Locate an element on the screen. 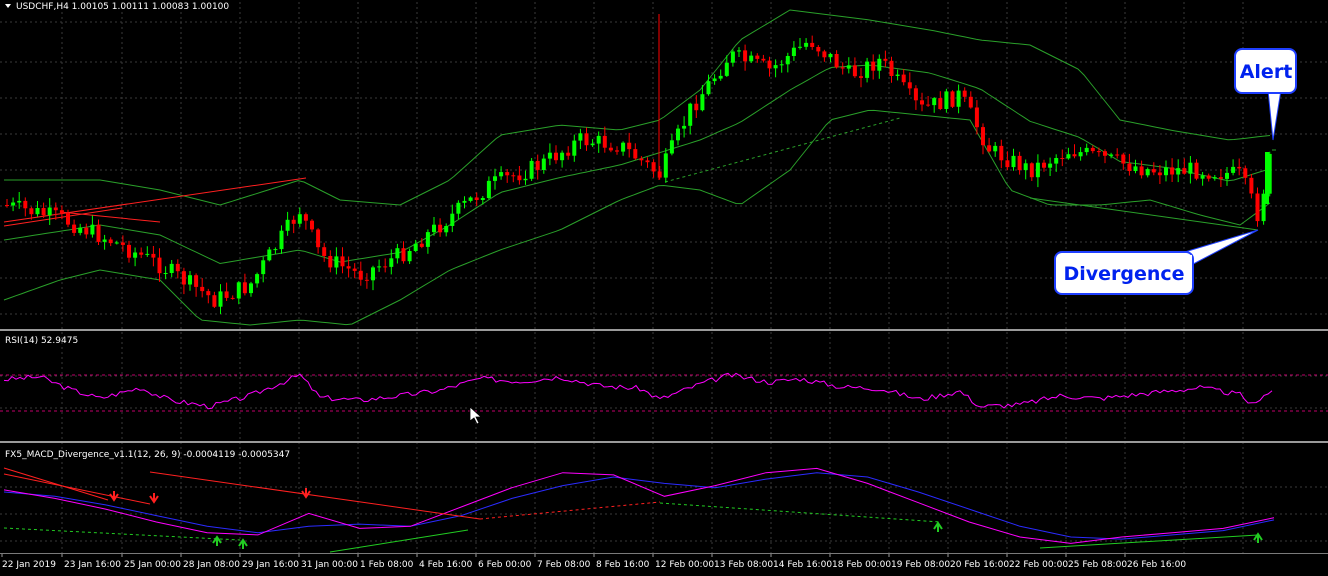 The height and width of the screenshot is (576, 1328). macd-bullish-line is located at coordinates (800, 512).